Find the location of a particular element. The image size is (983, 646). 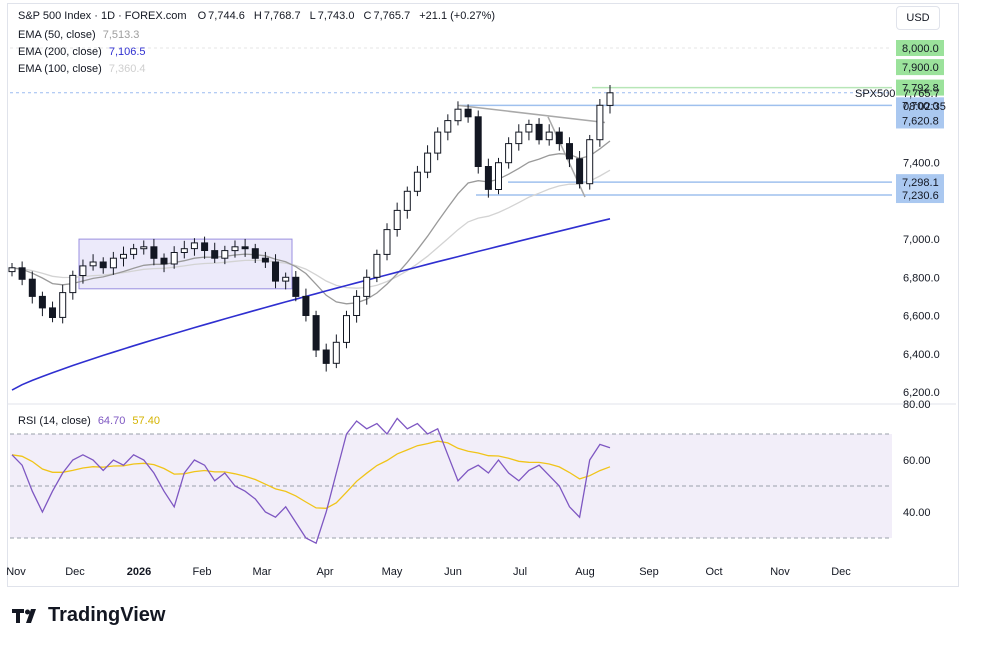

time-axis-label: Jun is located at coordinates (453, 572).